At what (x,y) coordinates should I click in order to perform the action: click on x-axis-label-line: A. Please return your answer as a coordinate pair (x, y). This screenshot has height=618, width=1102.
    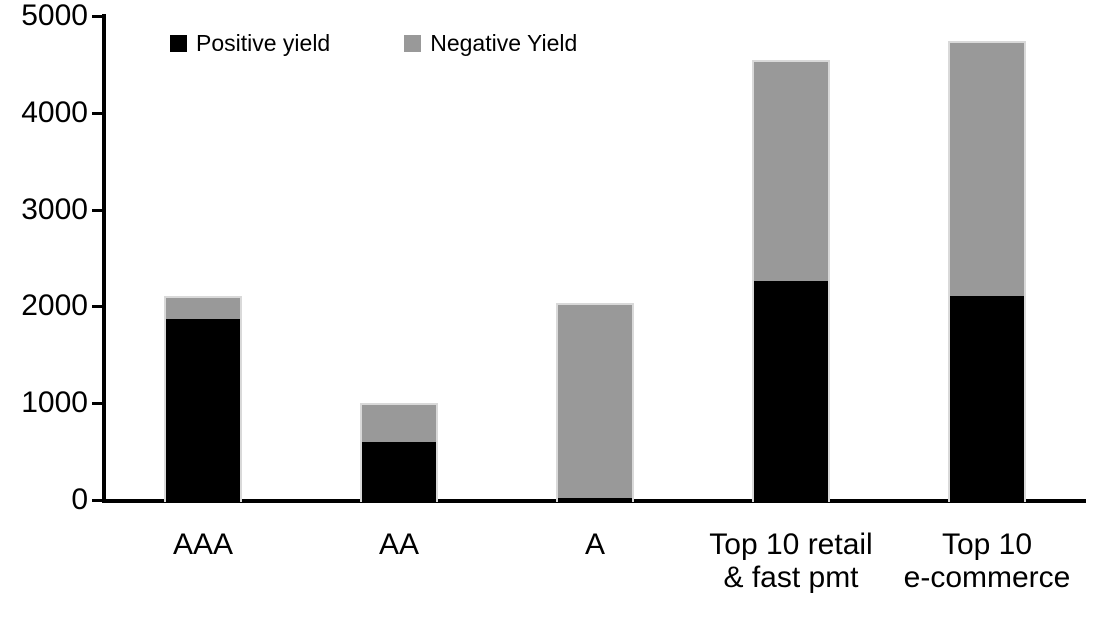
    Looking at the image, I should click on (594, 544).